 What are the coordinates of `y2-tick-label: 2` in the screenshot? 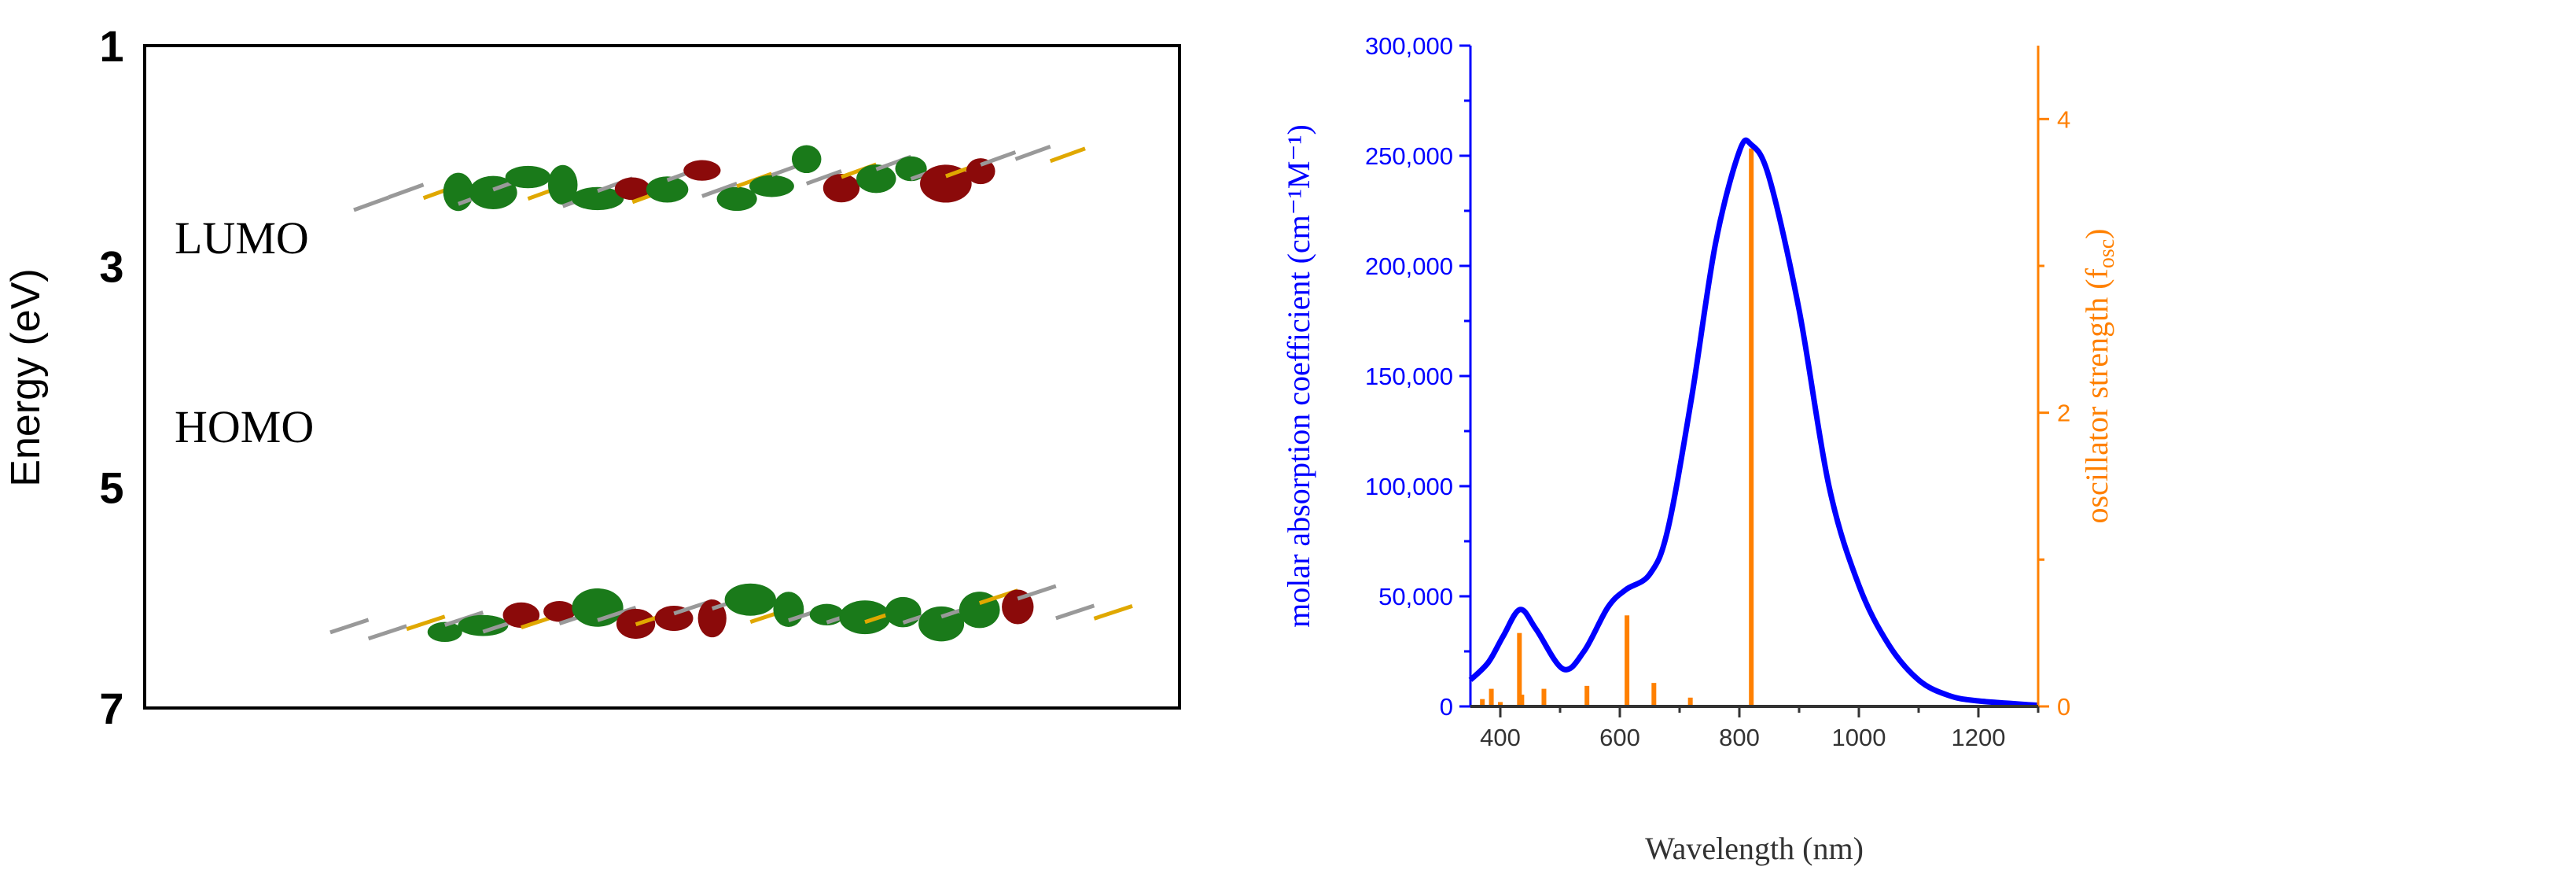 It's located at (2063, 413).